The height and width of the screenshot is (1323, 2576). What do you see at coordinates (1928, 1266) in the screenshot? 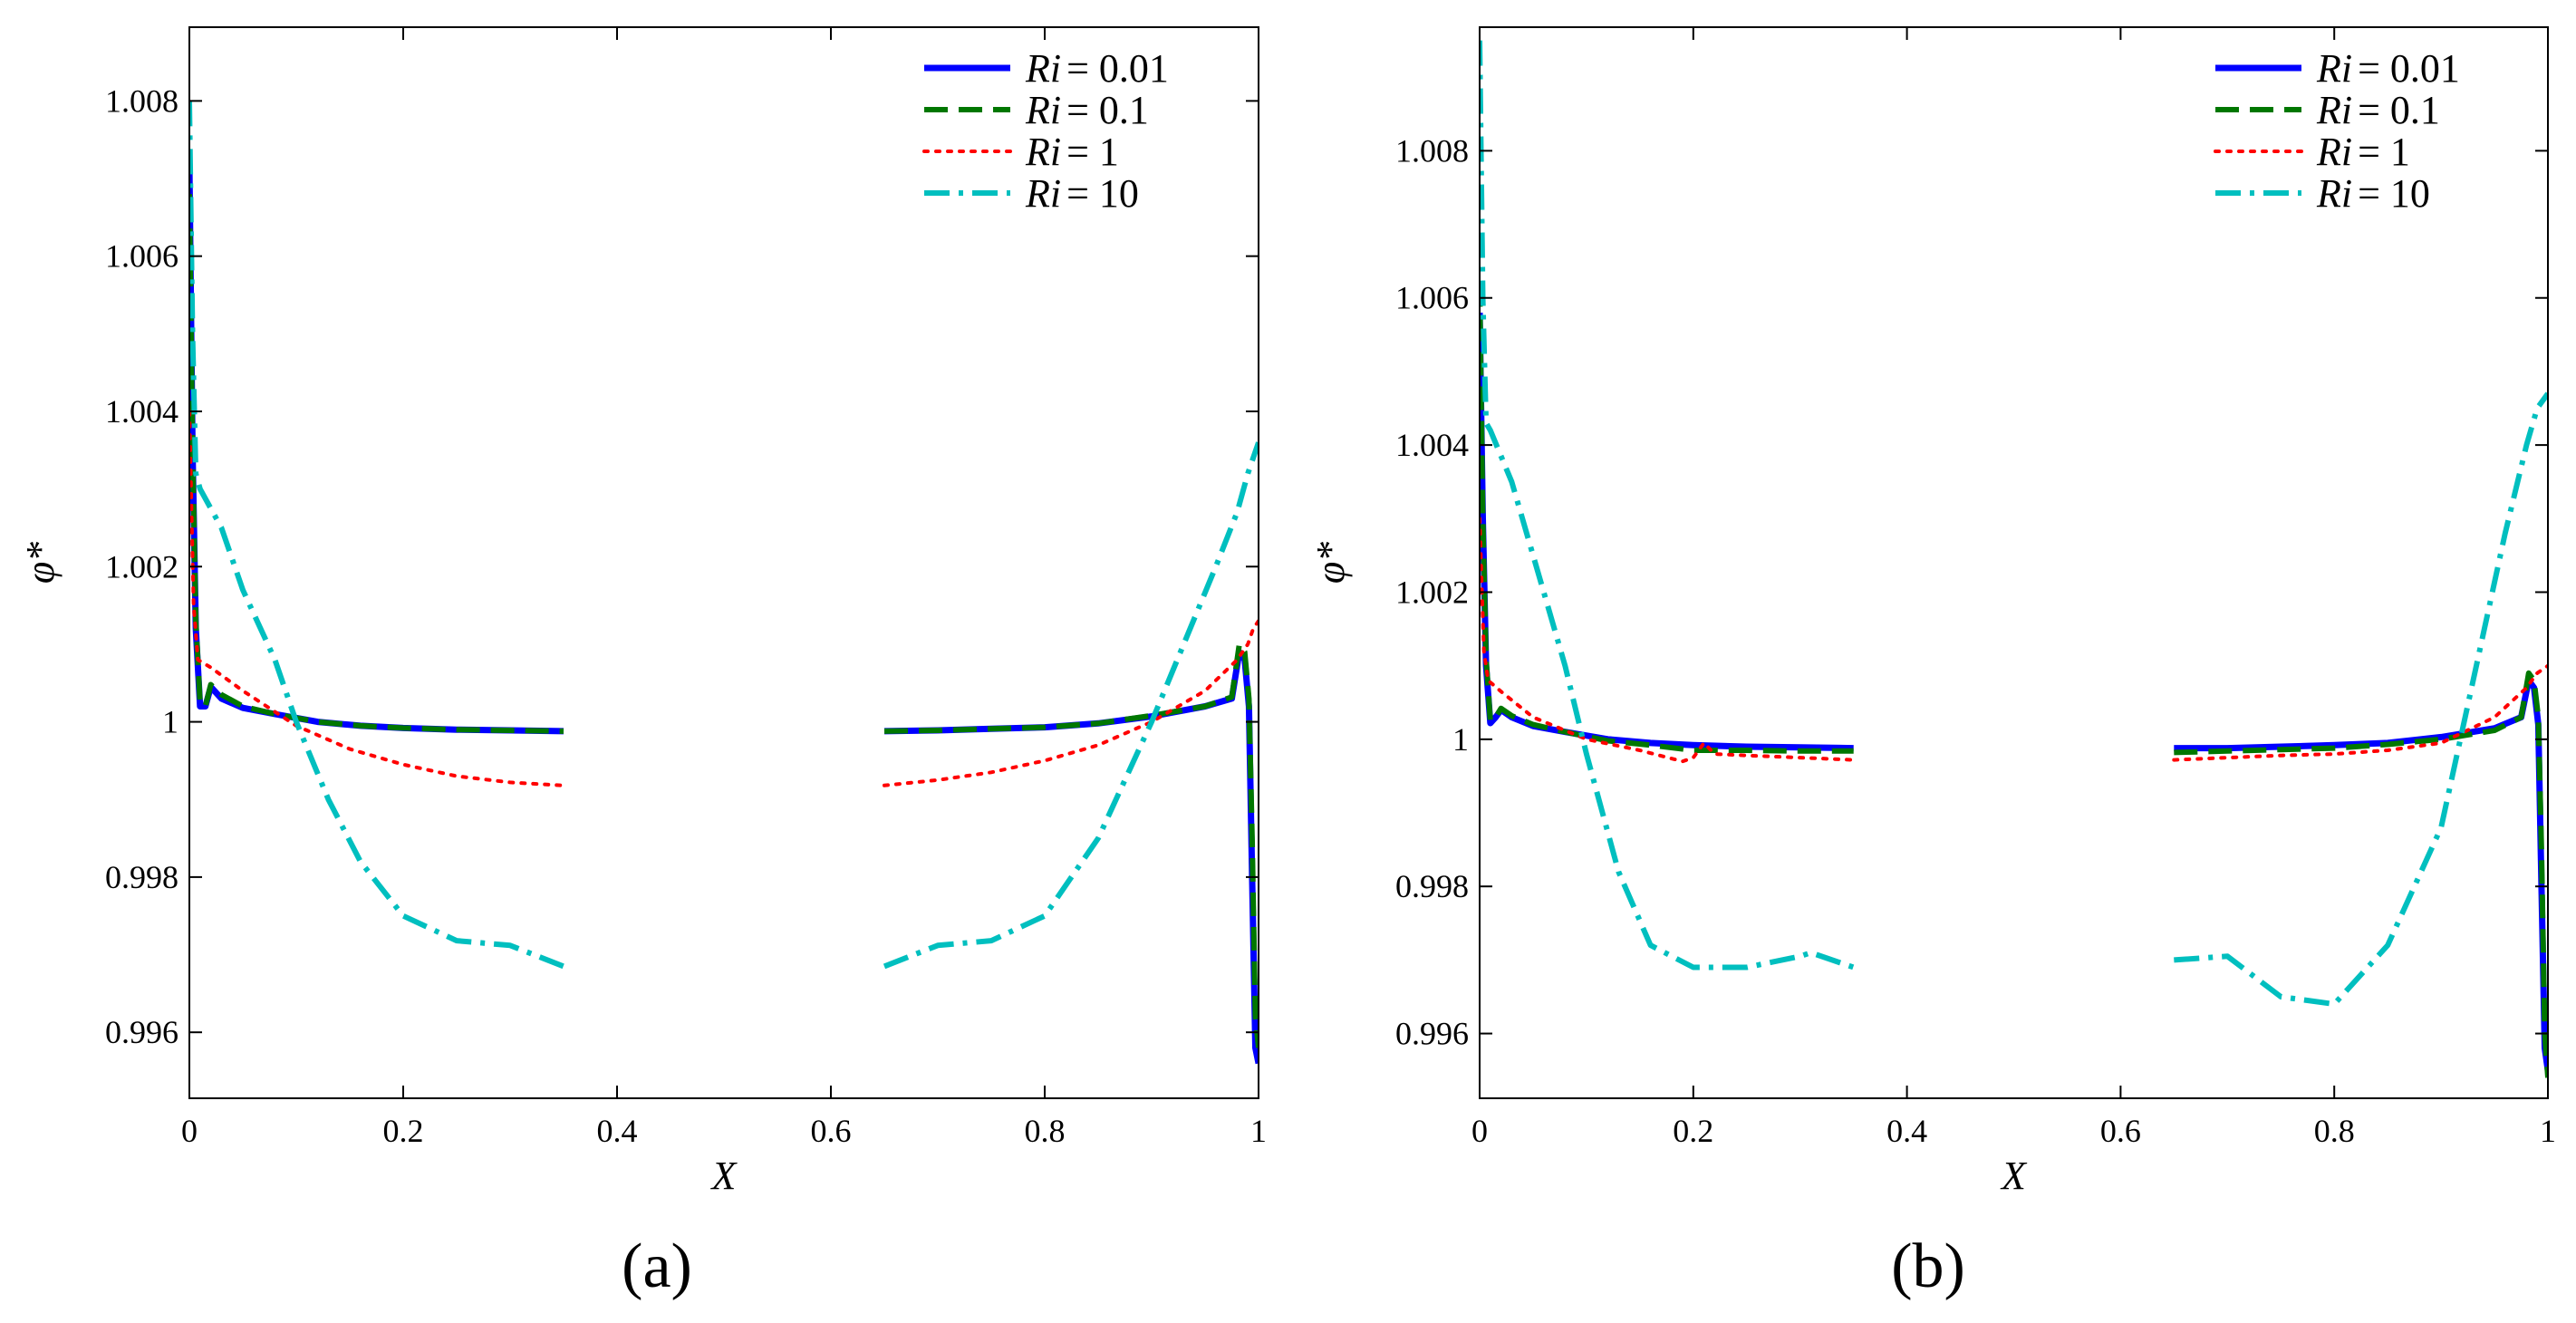
I see `panel-label: (b)` at bounding box center [1928, 1266].